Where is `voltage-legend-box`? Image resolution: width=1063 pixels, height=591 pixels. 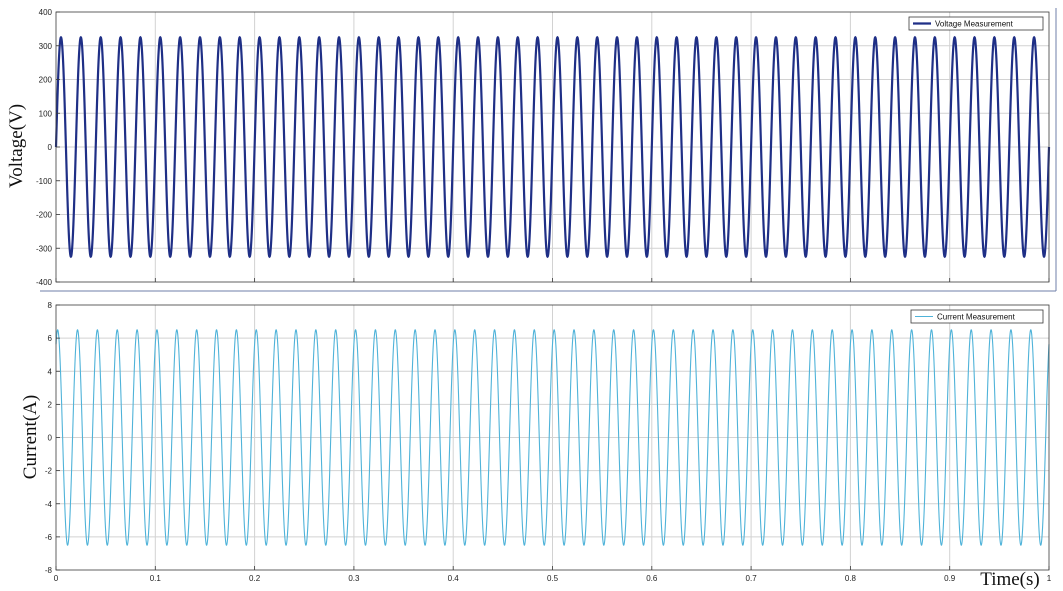 voltage-legend-box is located at coordinates (976, 23).